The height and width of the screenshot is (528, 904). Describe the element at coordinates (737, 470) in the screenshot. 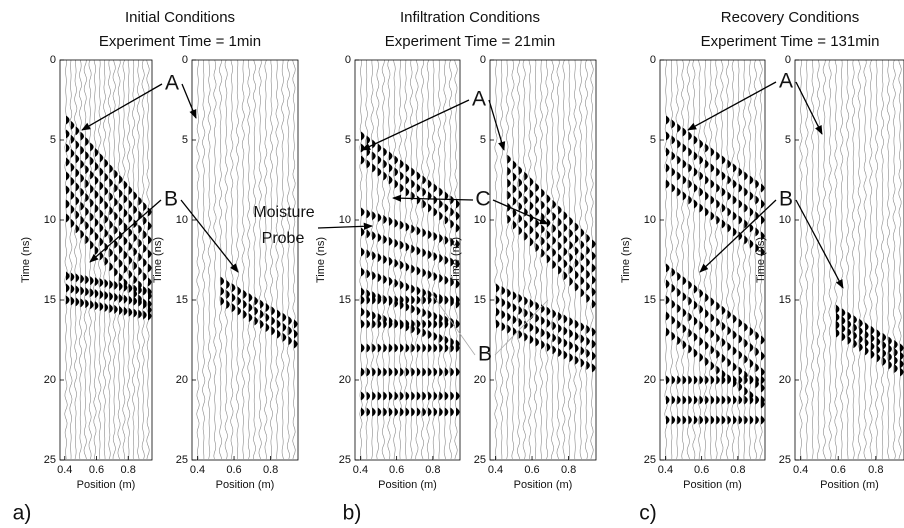

I see `x-tick-label: 0.8` at that location.